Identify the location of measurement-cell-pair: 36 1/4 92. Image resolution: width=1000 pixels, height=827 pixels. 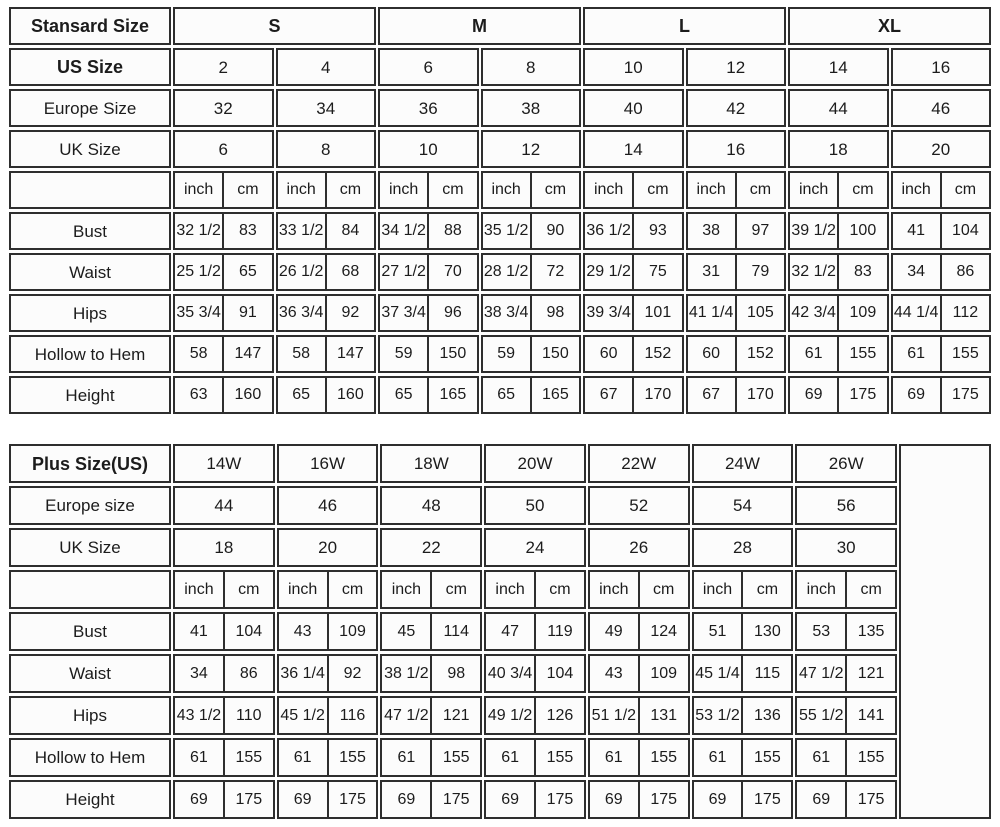
(327, 673).